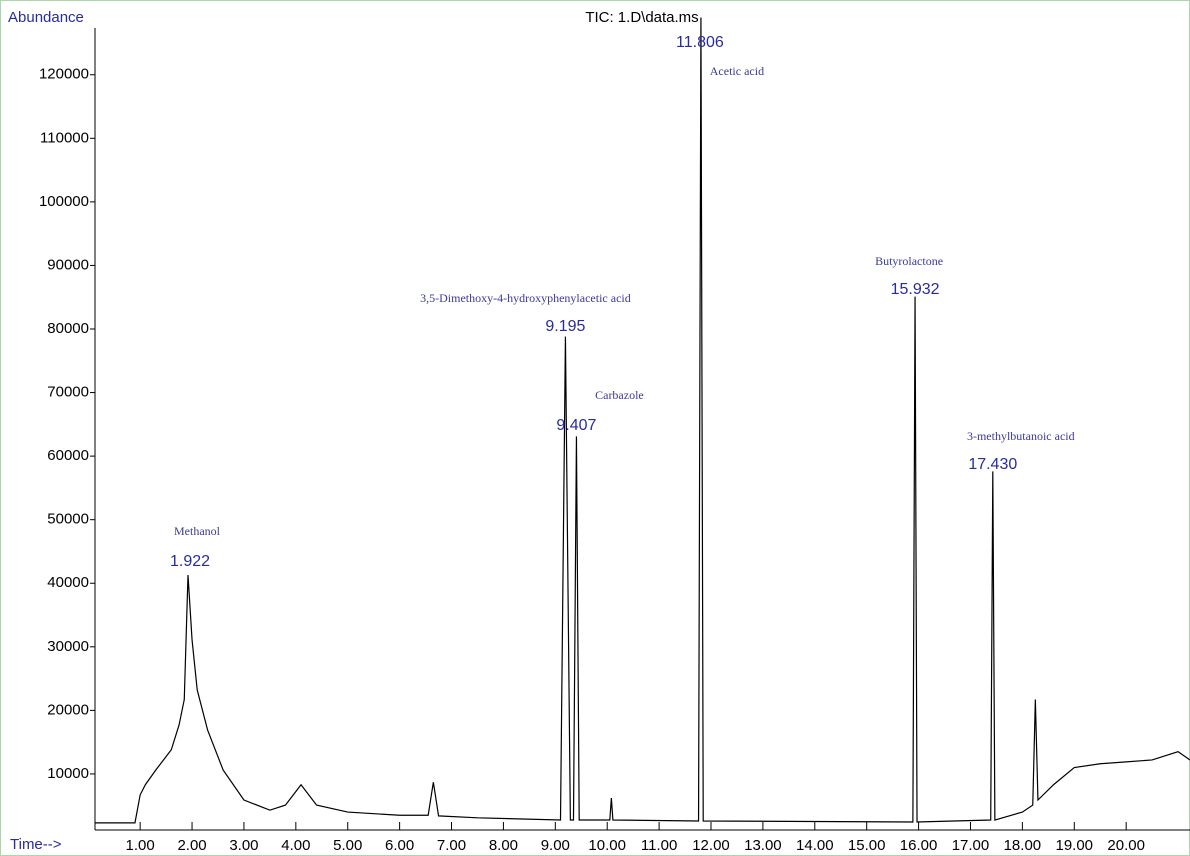 Image resolution: width=1190 pixels, height=856 pixels. What do you see at coordinates (659, 845) in the screenshot?
I see `x-tick-label: 11.00` at bounding box center [659, 845].